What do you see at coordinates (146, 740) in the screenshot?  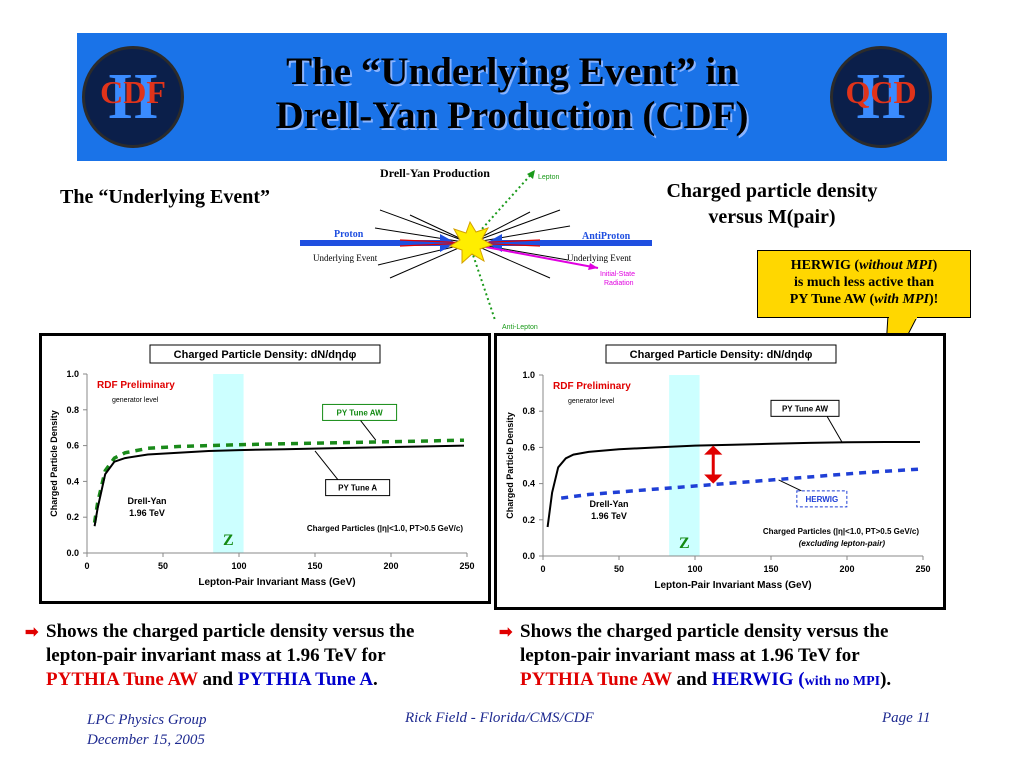 I see `footer-date: December 15, 2005` at bounding box center [146, 740].